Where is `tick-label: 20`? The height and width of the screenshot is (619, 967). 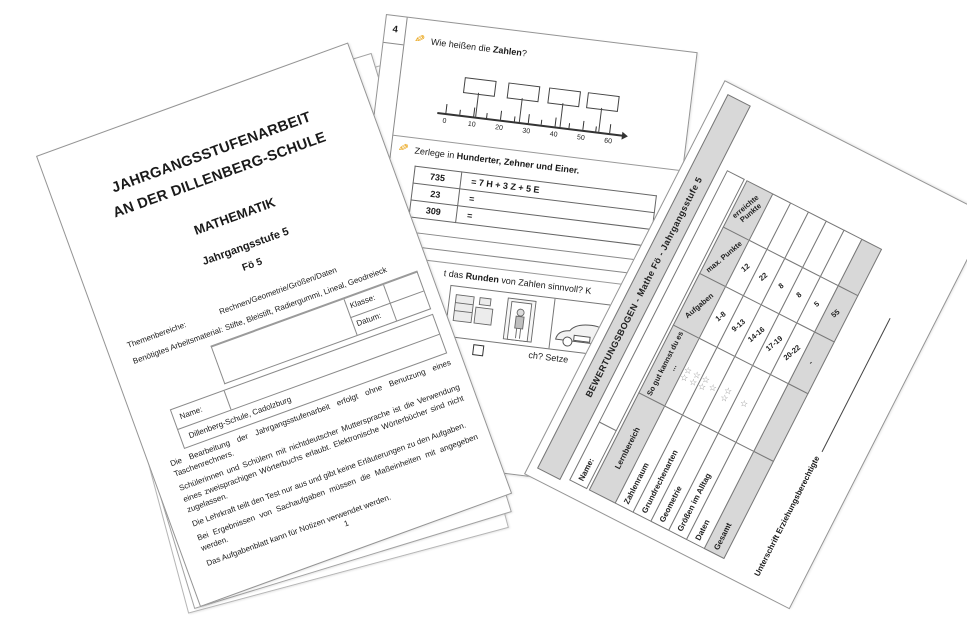
tick-label: 20 is located at coordinates (499, 128).